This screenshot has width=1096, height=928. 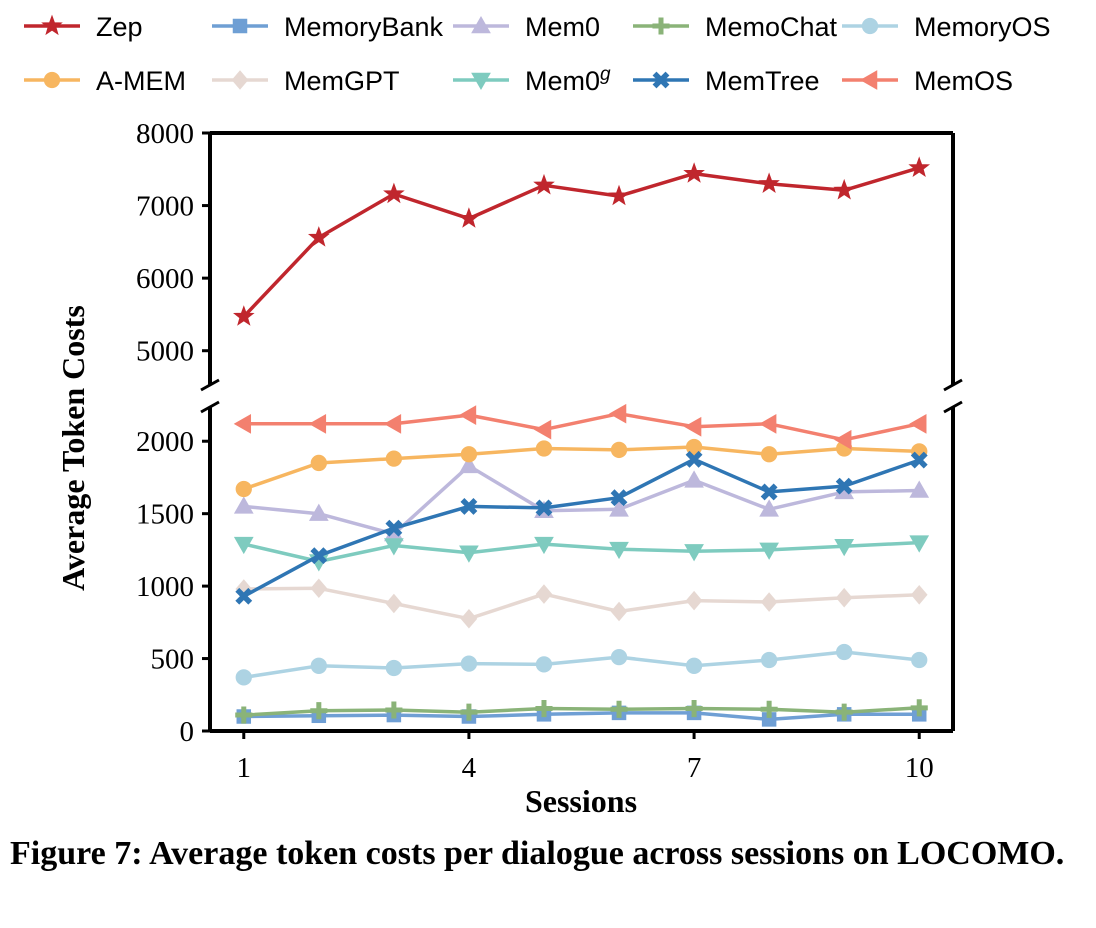 I want to click on break-mark-left-lower, so click(x=210, y=407).